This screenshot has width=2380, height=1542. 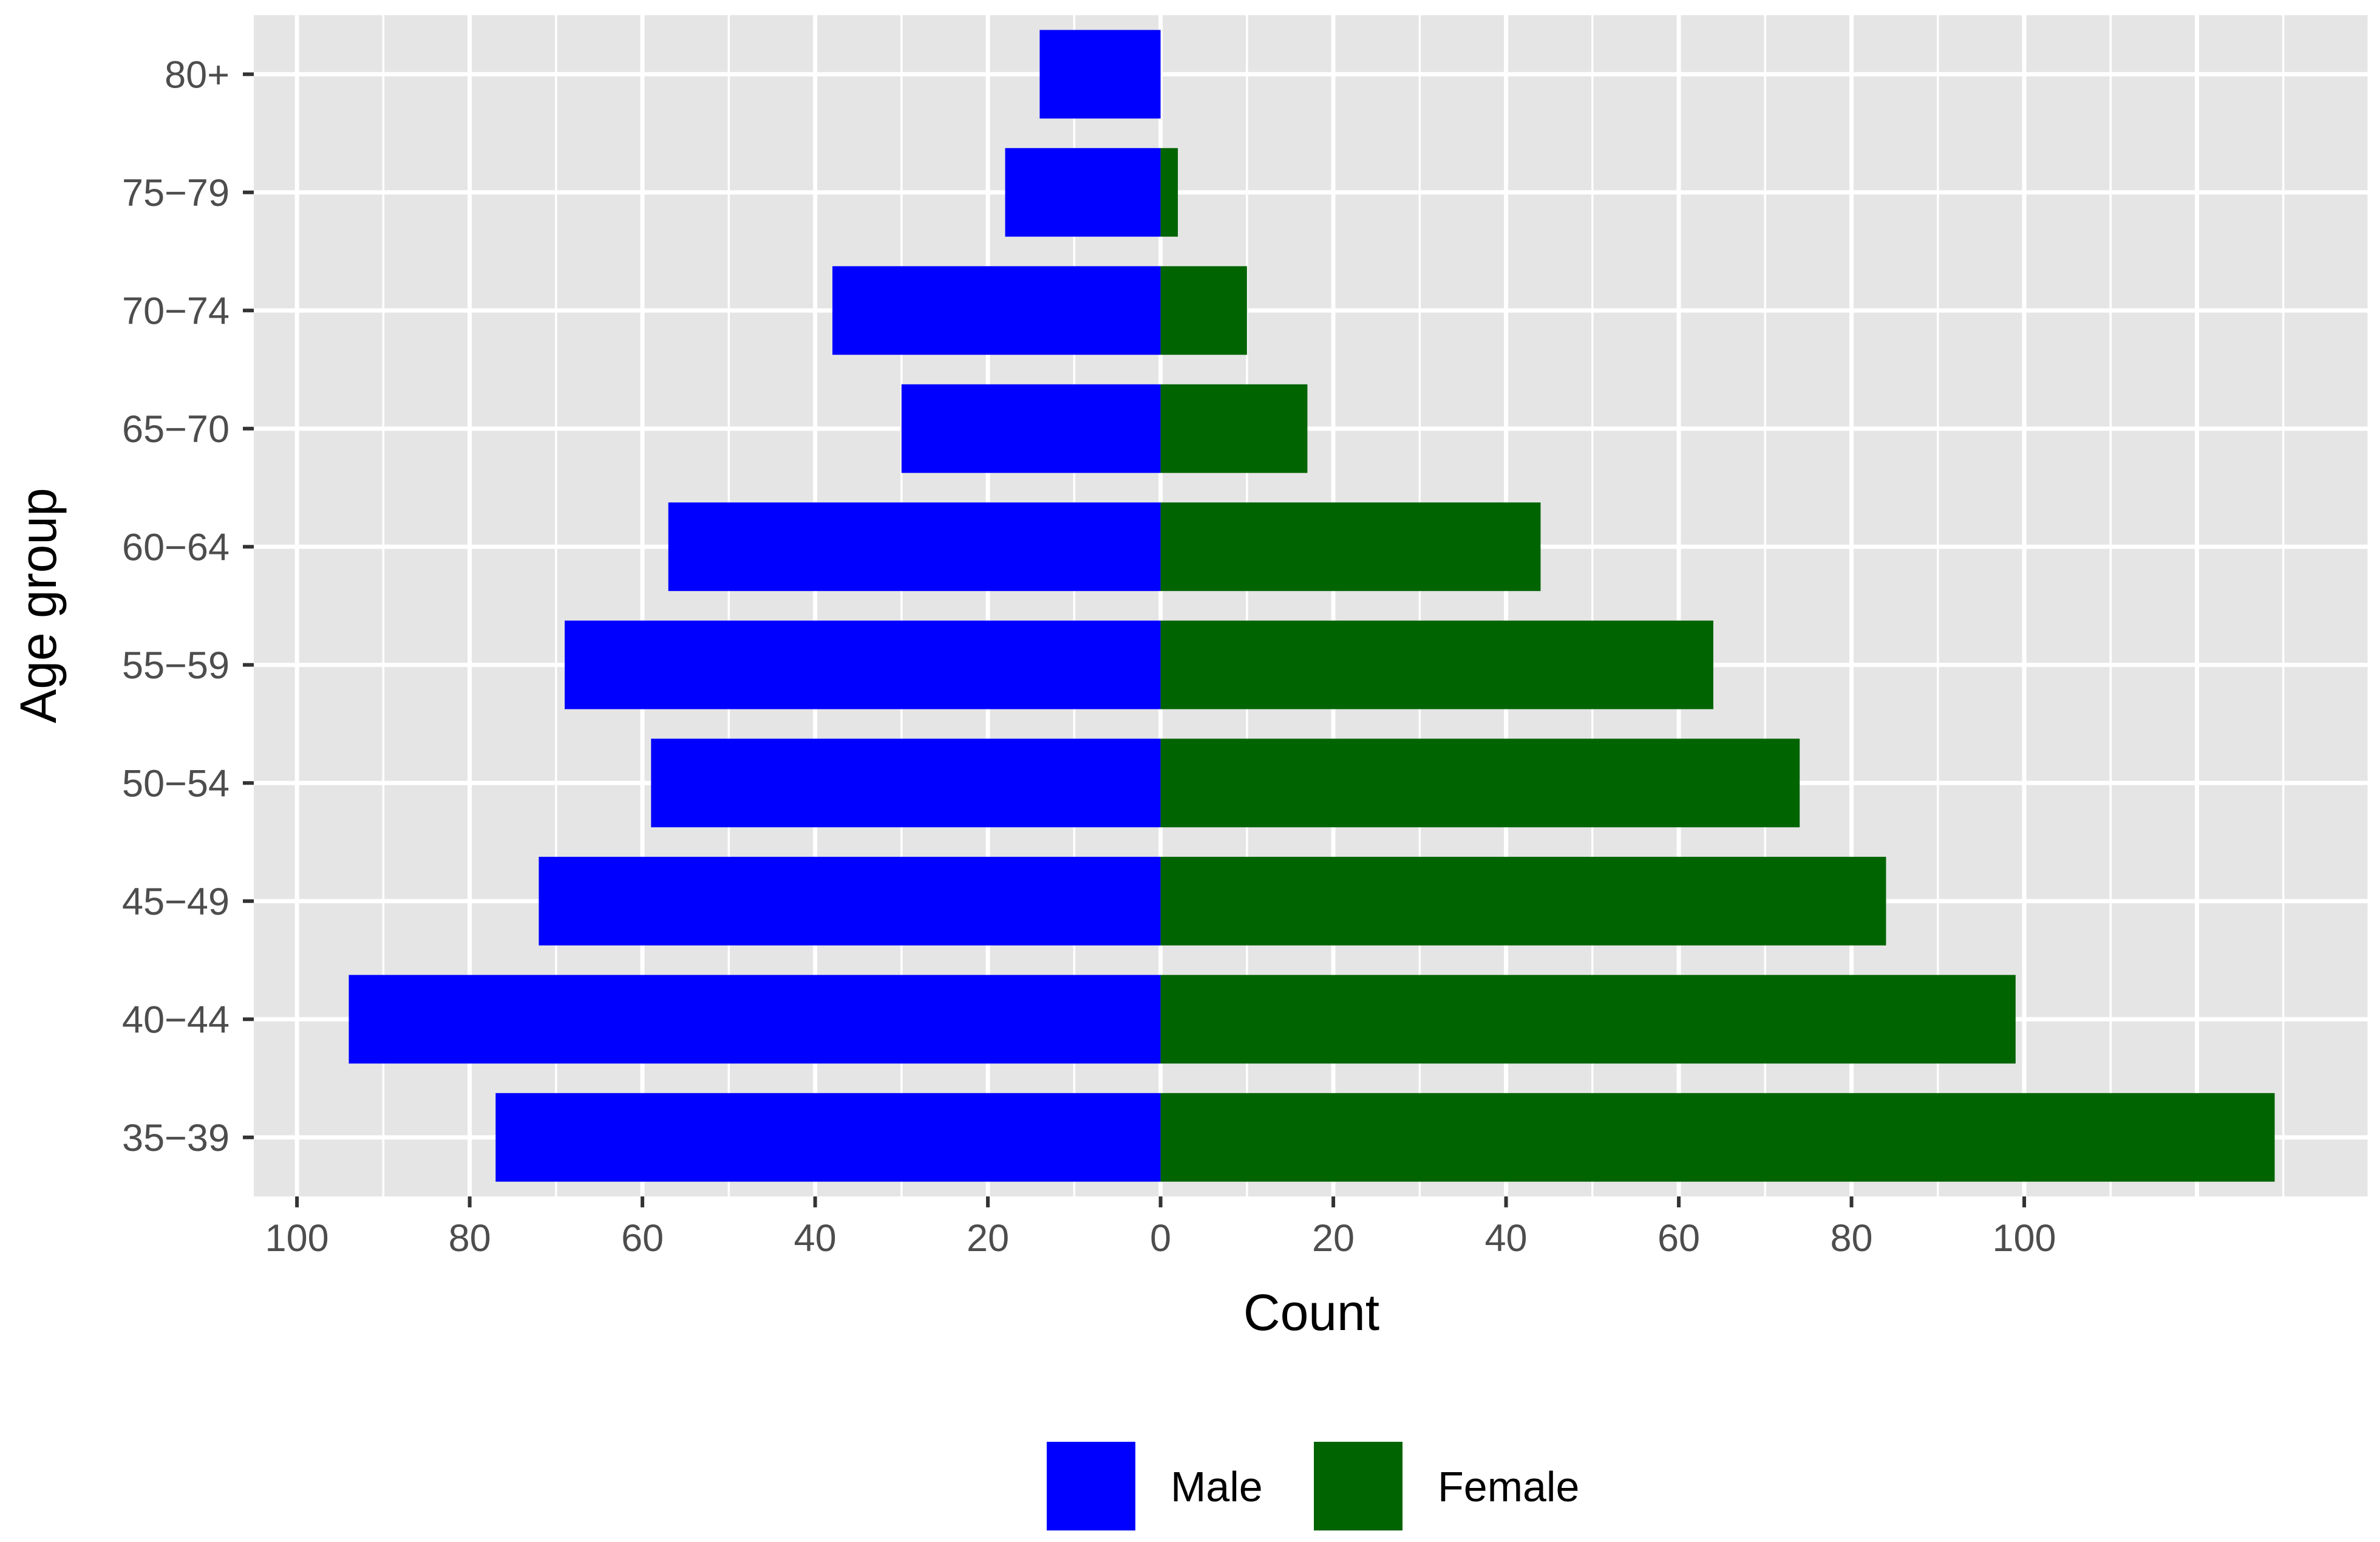 I want to click on x-axis: 100 80 60 40 20 0 20 40 60 80 100, so click(x=1160, y=1228).